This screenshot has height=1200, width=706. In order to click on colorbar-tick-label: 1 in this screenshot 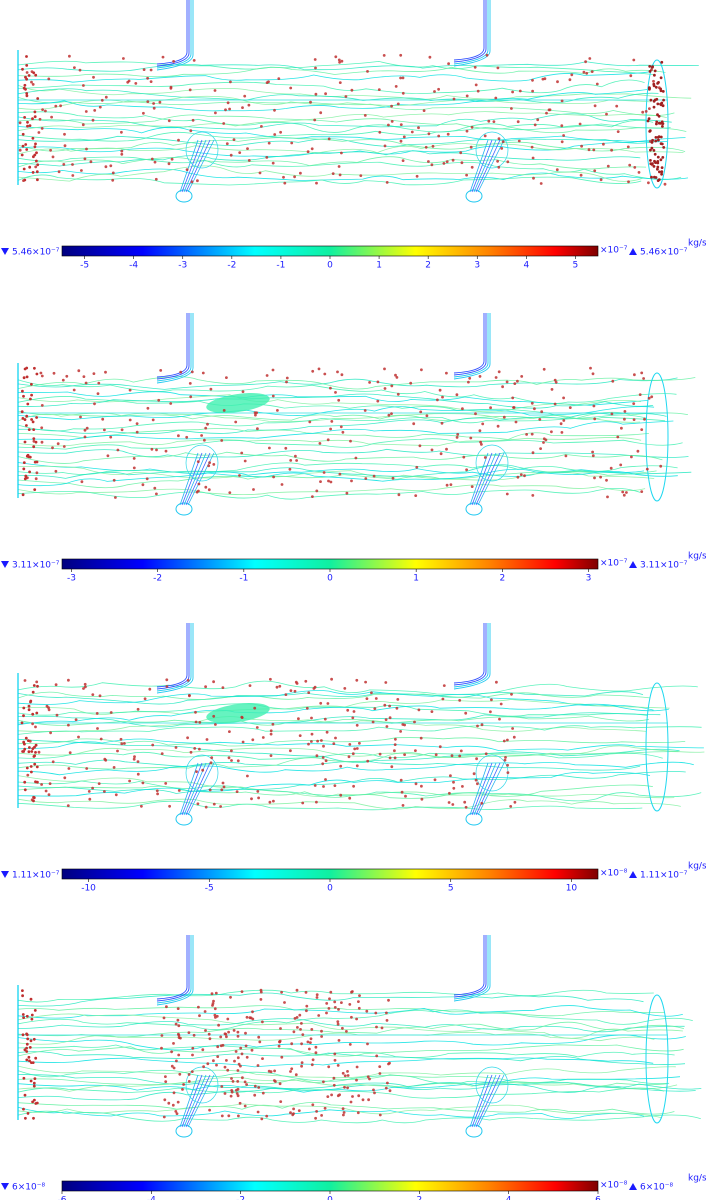, I will do `click(379, 266)`.